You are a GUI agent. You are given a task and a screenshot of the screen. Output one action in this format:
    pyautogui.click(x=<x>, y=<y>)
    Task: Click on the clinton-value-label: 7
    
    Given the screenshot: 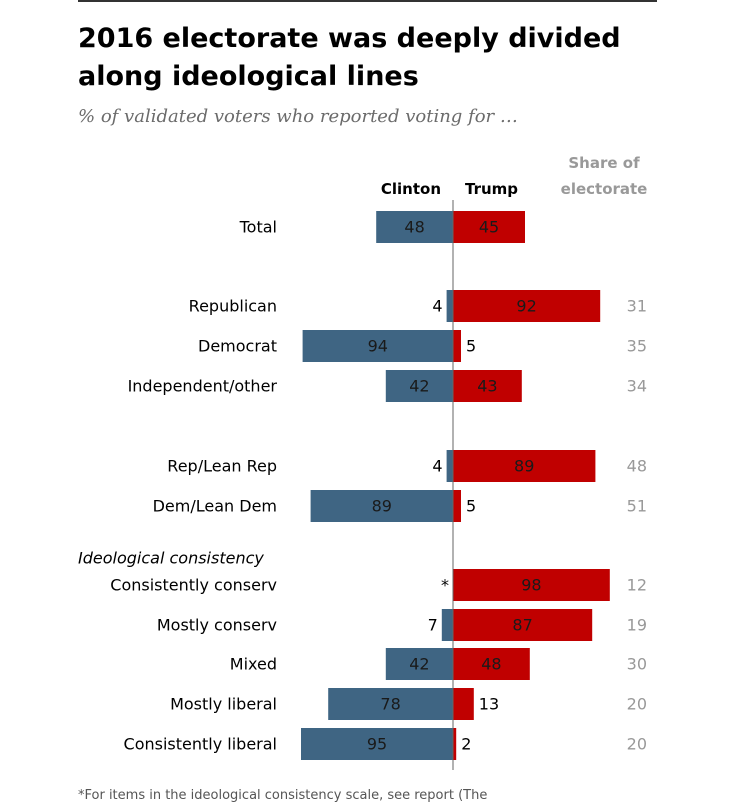 What is the action you would take?
    pyautogui.click(x=433, y=625)
    